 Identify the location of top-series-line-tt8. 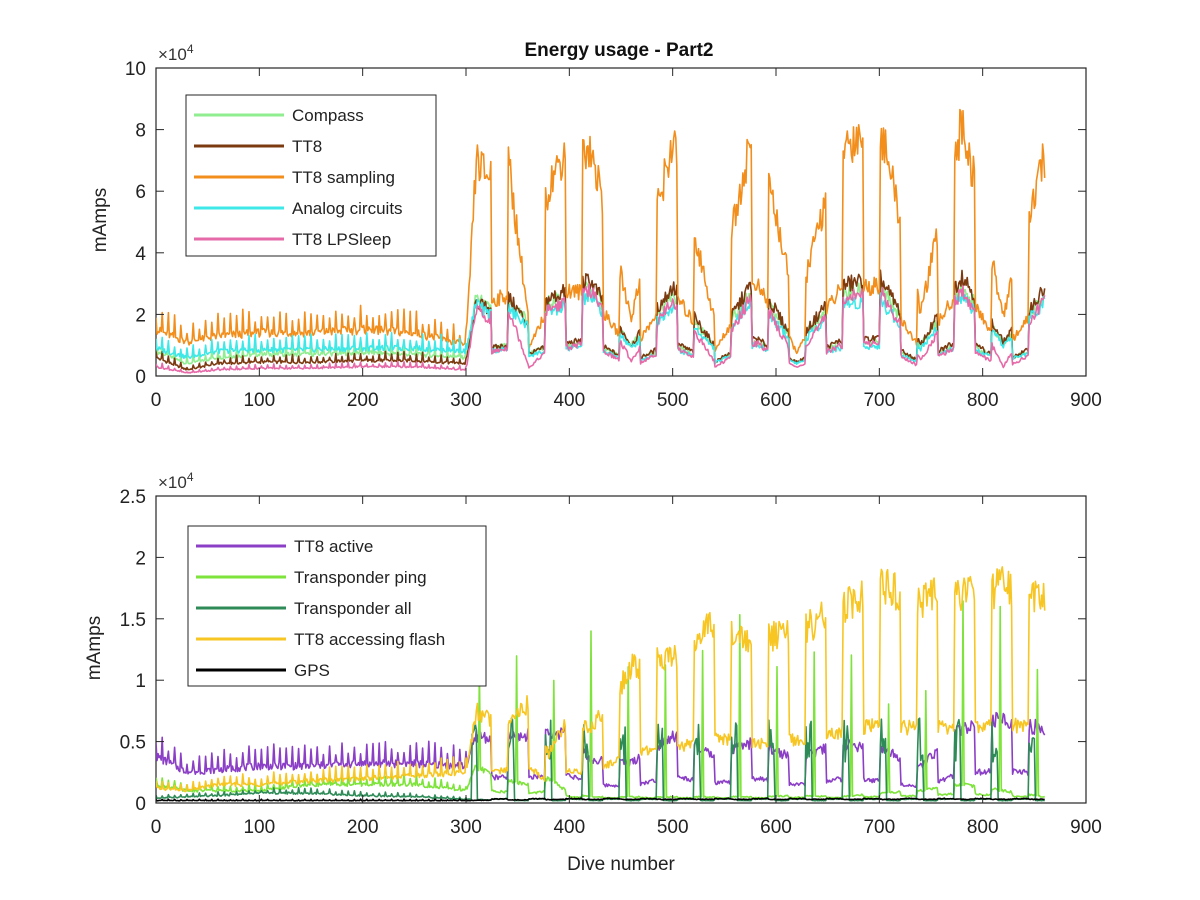
(601, 320).